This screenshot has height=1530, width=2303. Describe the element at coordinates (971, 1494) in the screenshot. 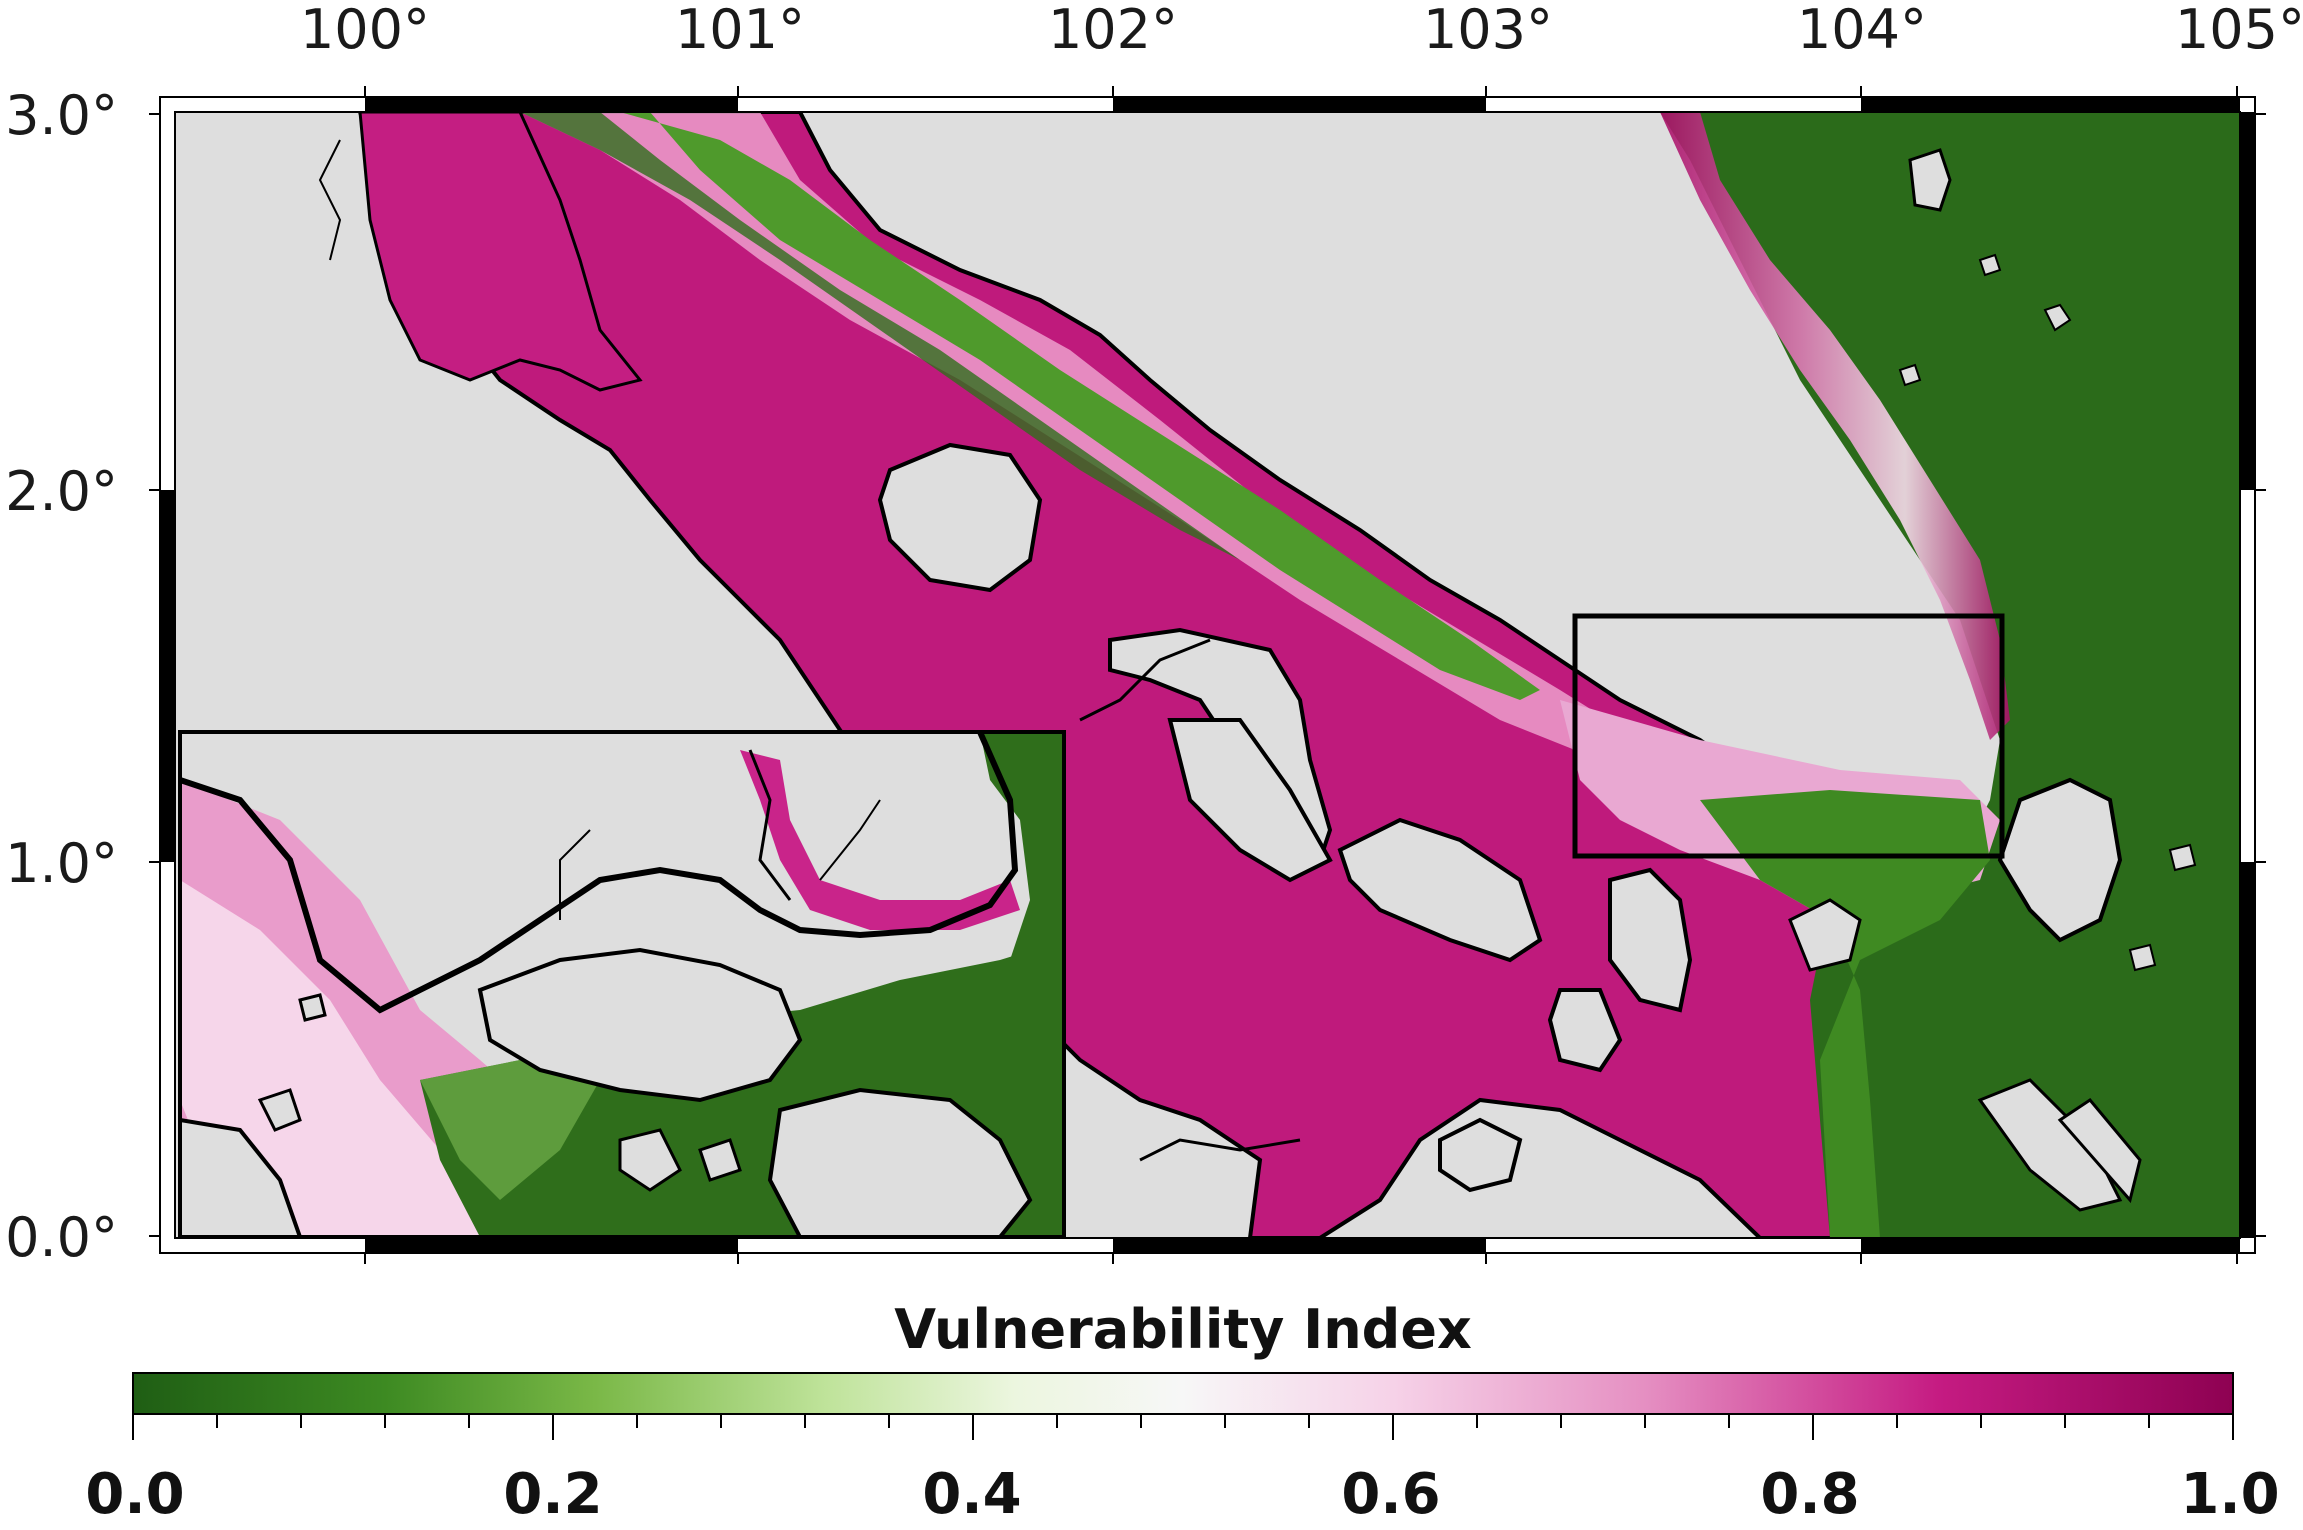

I see `colorbar-tick-label: 0.4` at that location.